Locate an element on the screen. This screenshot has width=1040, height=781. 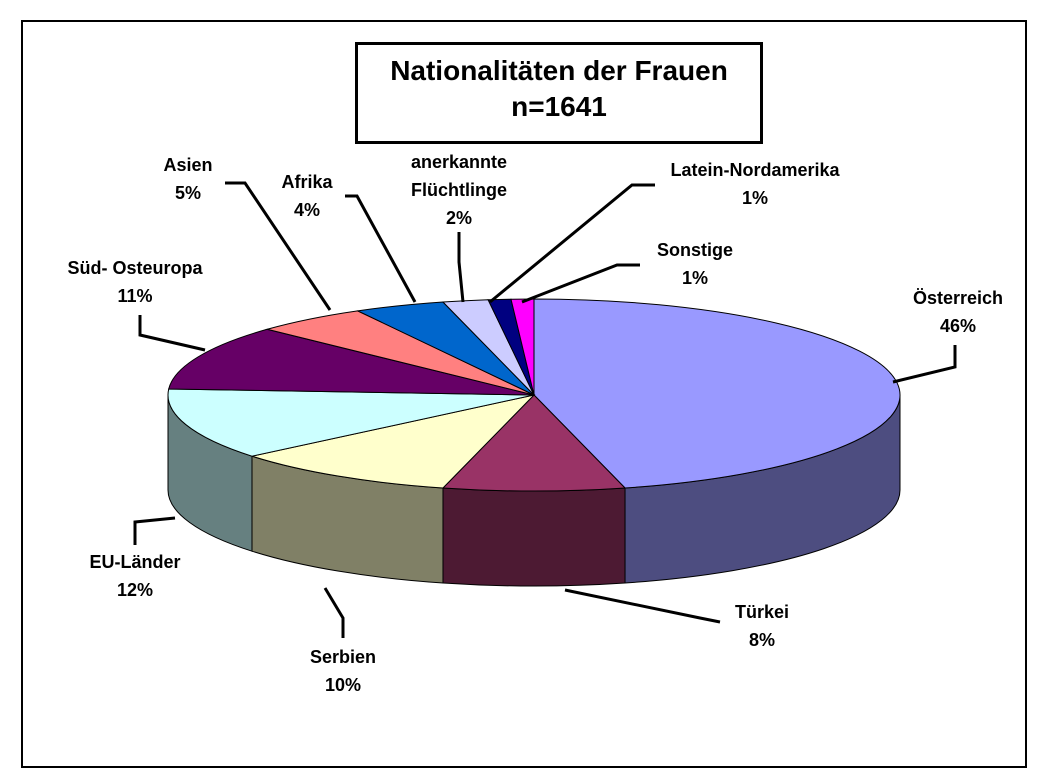
label-name: Süd- Osteuropa is located at coordinates (135, 268).